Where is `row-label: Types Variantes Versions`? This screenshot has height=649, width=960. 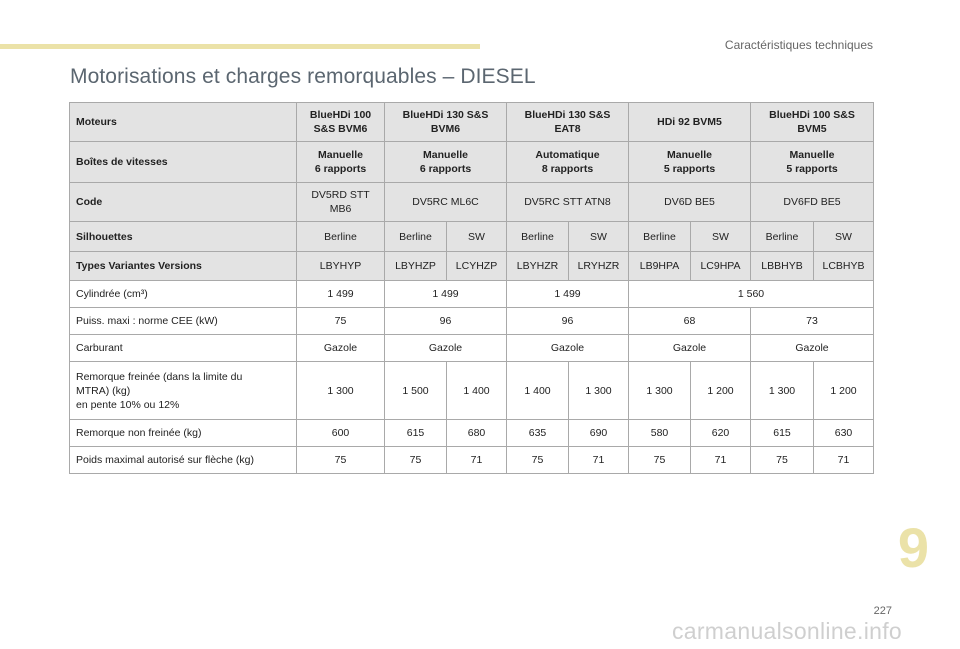
row-label: Types Variantes Versions is located at coordinates (183, 266).